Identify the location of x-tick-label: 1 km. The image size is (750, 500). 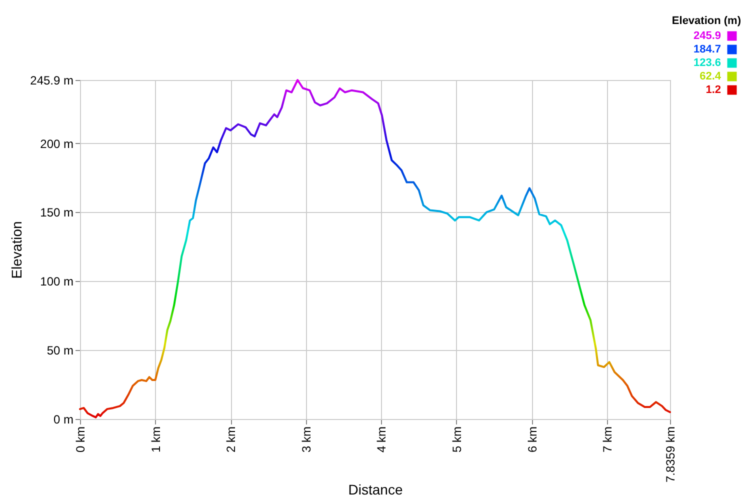
(155, 439).